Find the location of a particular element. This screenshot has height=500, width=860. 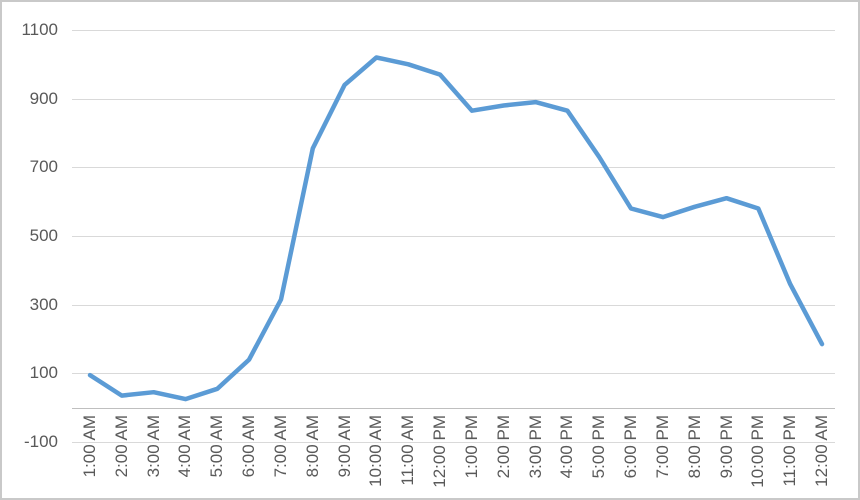

y-axis-tick-label: 700 is located at coordinates (43, 166).